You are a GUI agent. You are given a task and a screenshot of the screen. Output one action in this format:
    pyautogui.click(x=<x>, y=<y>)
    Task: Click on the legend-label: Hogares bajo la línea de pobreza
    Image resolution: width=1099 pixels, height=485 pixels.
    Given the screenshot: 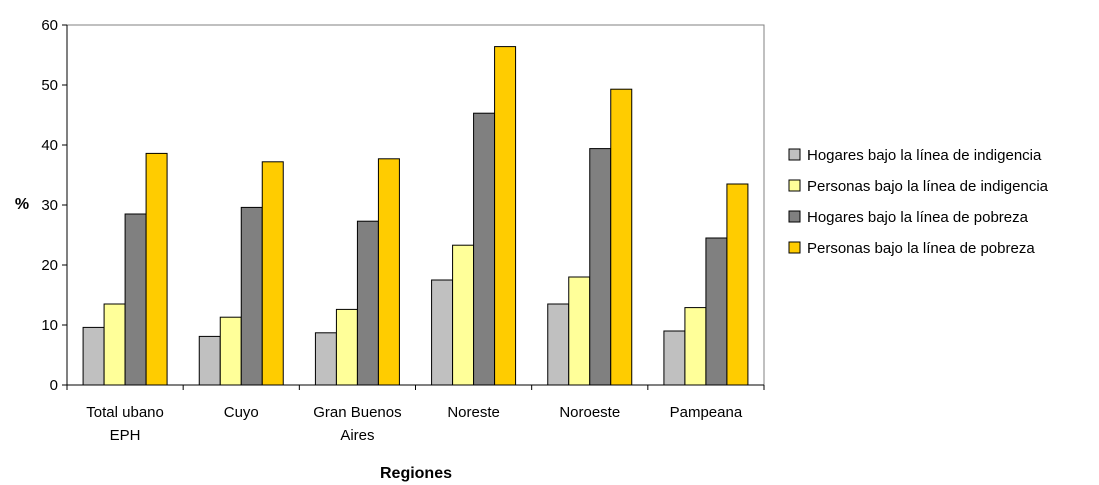 What is the action you would take?
    pyautogui.click(x=918, y=217)
    